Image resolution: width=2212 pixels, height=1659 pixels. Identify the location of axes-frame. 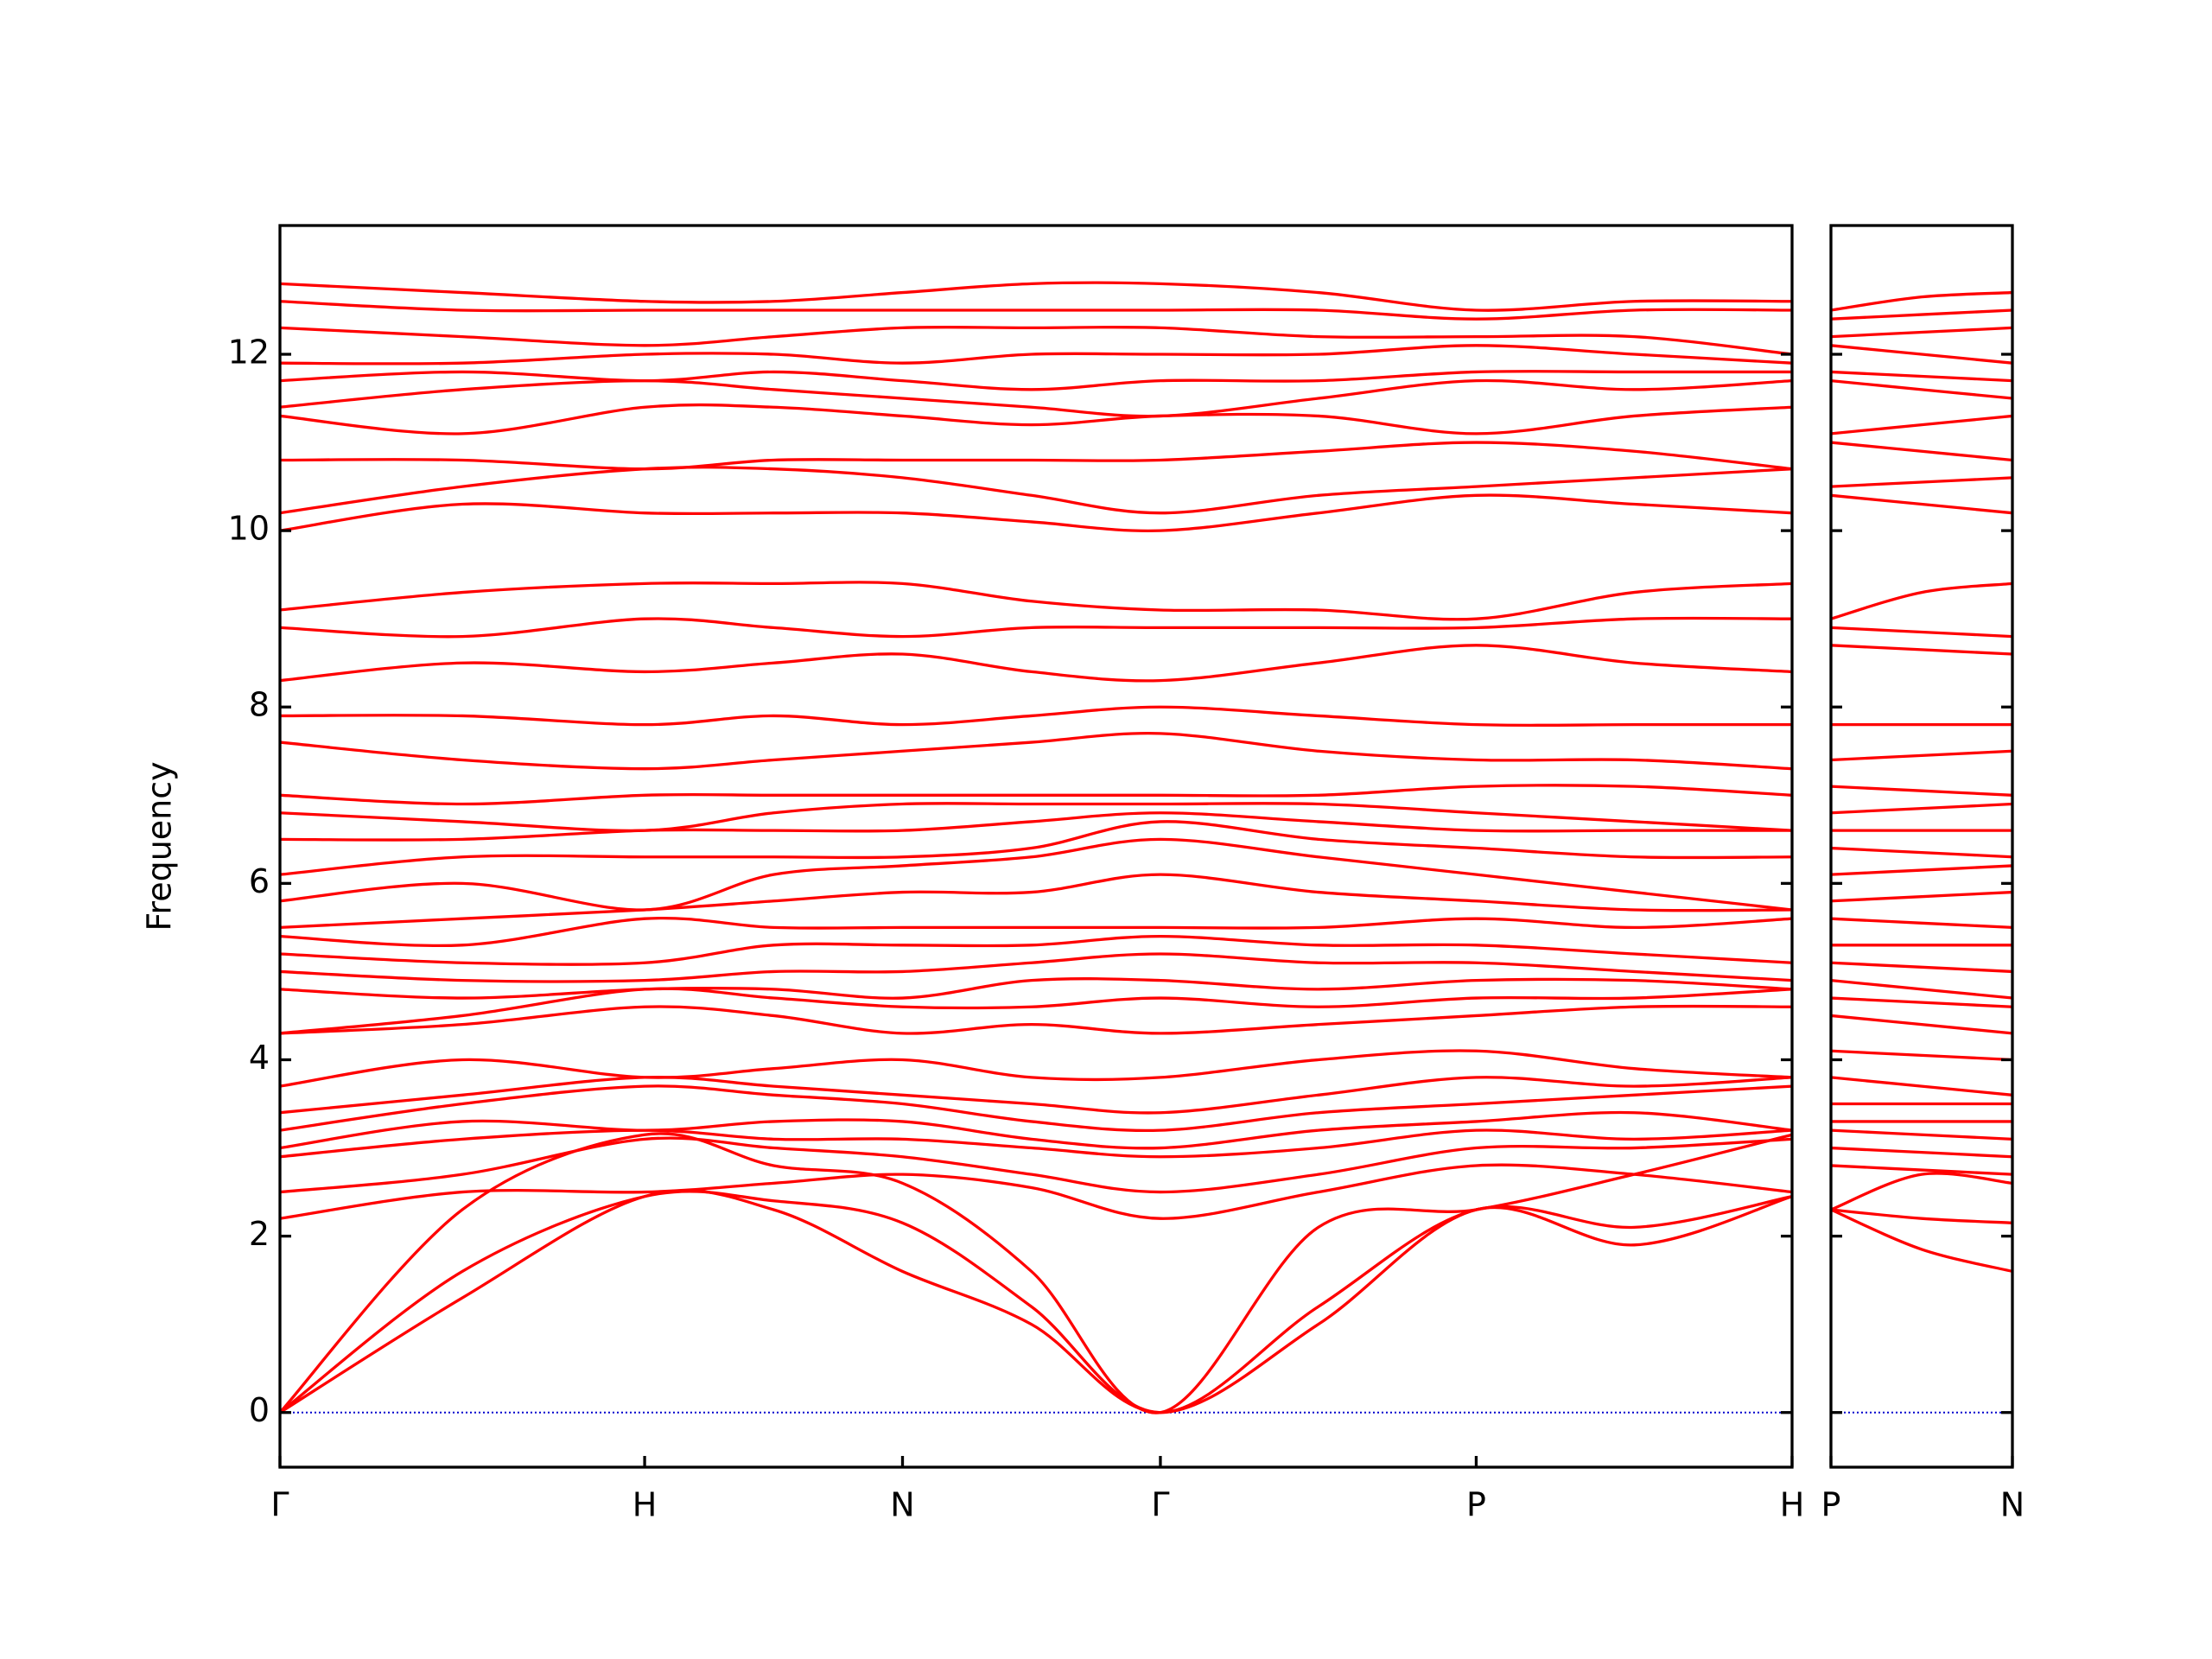
(1921, 846).